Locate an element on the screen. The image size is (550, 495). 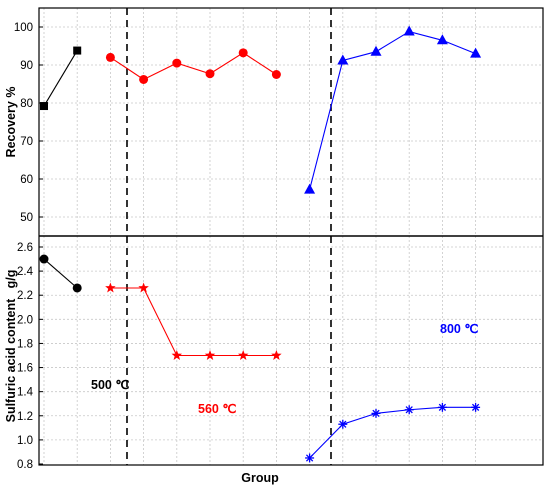
top-y-tick-label: 50 is located at coordinates (26, 218).